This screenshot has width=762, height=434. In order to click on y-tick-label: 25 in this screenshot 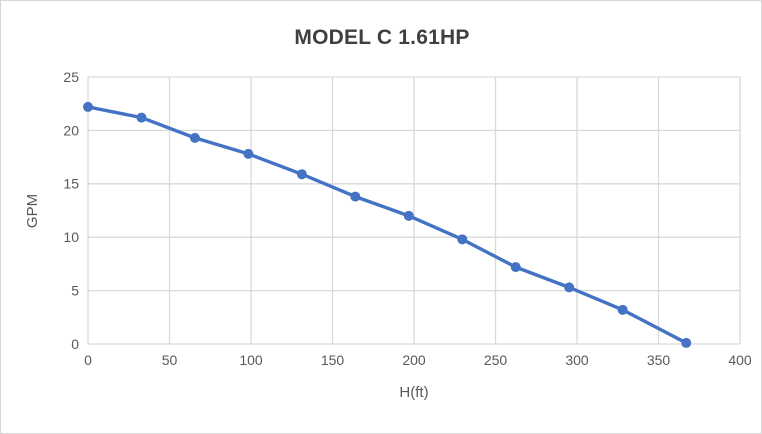, I will do `click(71, 77)`.